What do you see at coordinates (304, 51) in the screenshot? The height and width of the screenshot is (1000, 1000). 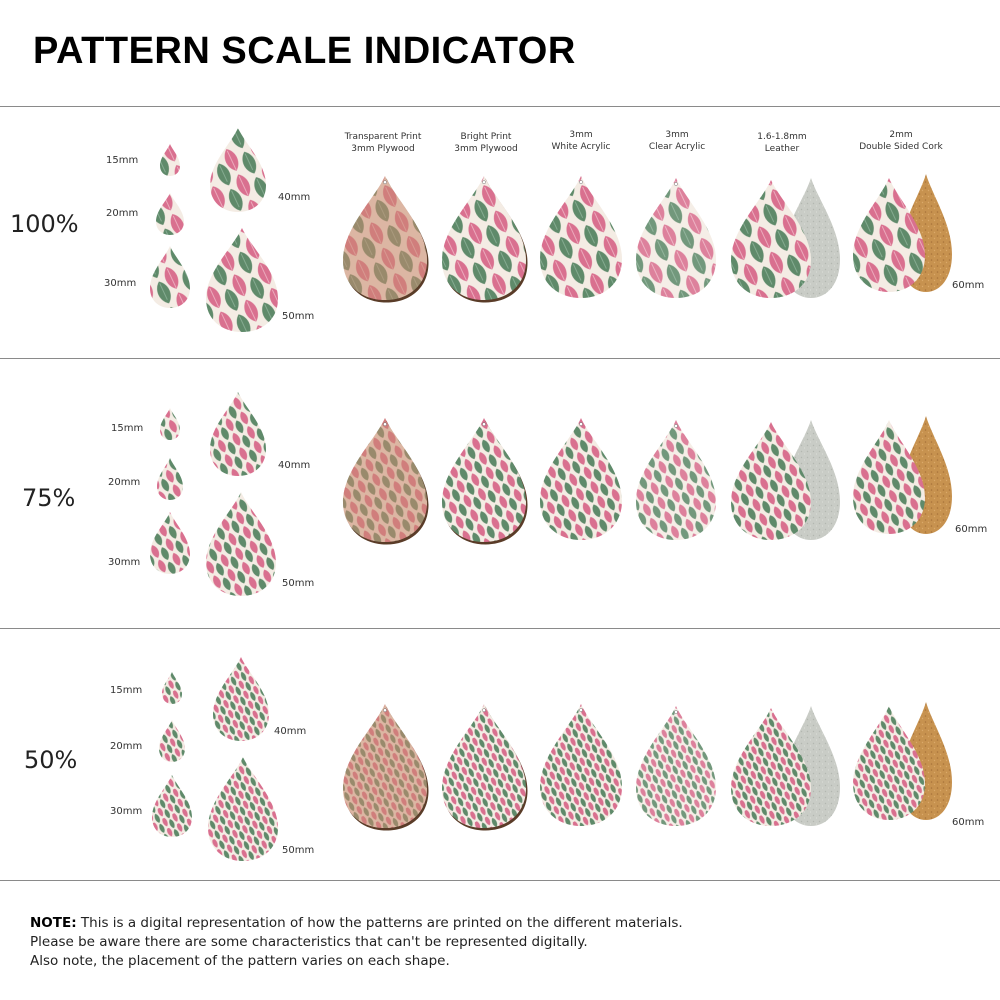 I see `page-title: PATTERN SCALE INDICATOR` at bounding box center [304, 51].